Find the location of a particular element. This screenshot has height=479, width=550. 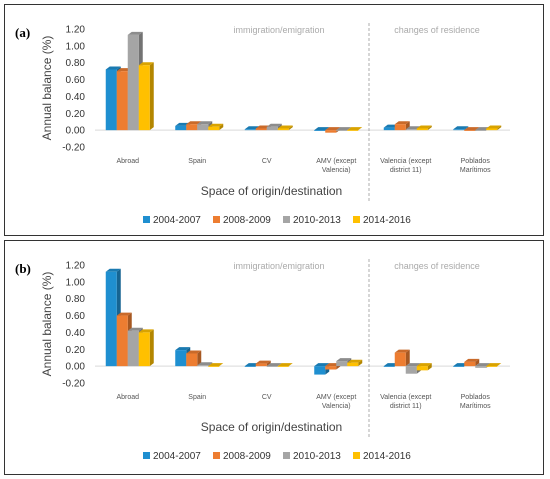

legend-item-2010-2013: 2010-2013 is located at coordinates (312, 456).